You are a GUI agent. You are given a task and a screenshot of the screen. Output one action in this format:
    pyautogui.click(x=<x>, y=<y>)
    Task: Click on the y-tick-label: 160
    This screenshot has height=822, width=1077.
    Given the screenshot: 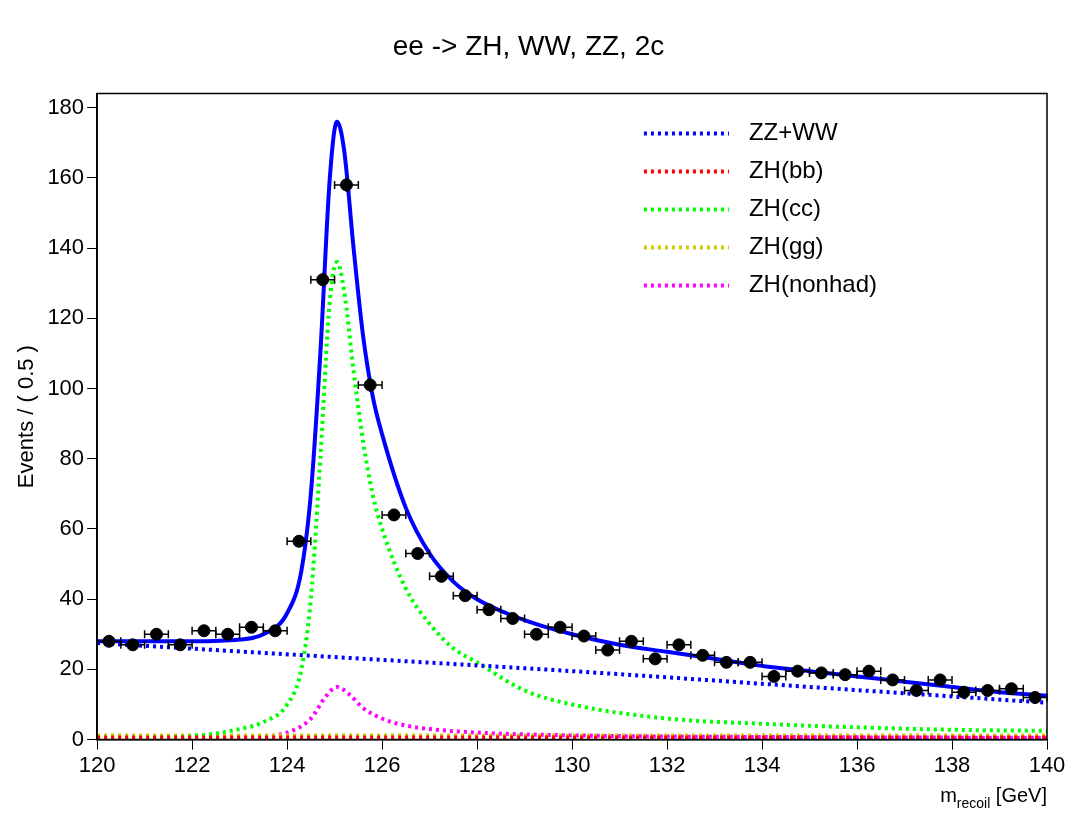 What is the action you would take?
    pyautogui.click(x=66, y=176)
    